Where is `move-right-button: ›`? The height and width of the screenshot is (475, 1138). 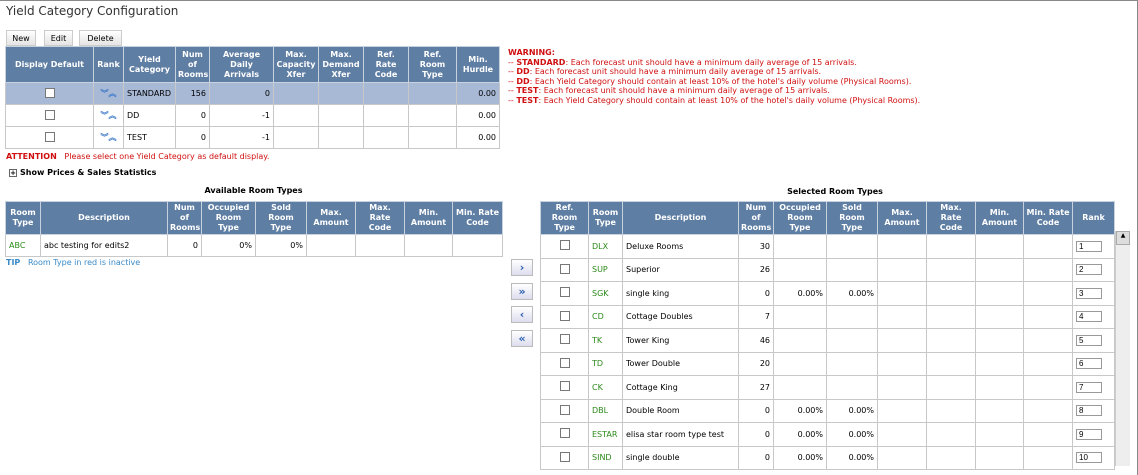
move-right-button: › is located at coordinates (522, 267).